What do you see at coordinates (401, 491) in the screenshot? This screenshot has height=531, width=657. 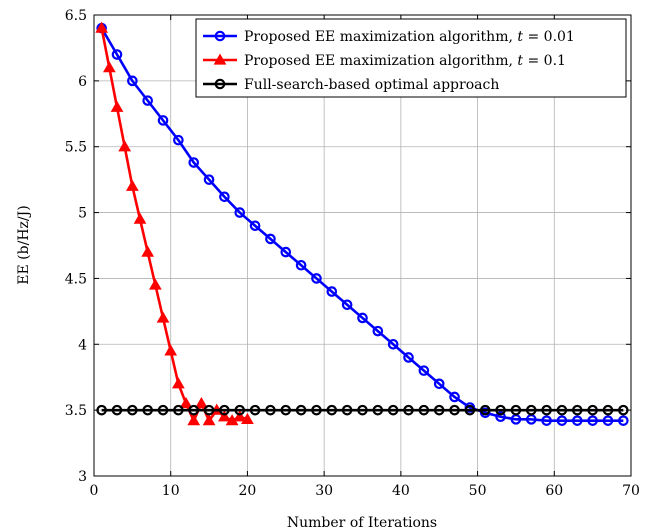 I see `x-tick-label: 40` at bounding box center [401, 491].